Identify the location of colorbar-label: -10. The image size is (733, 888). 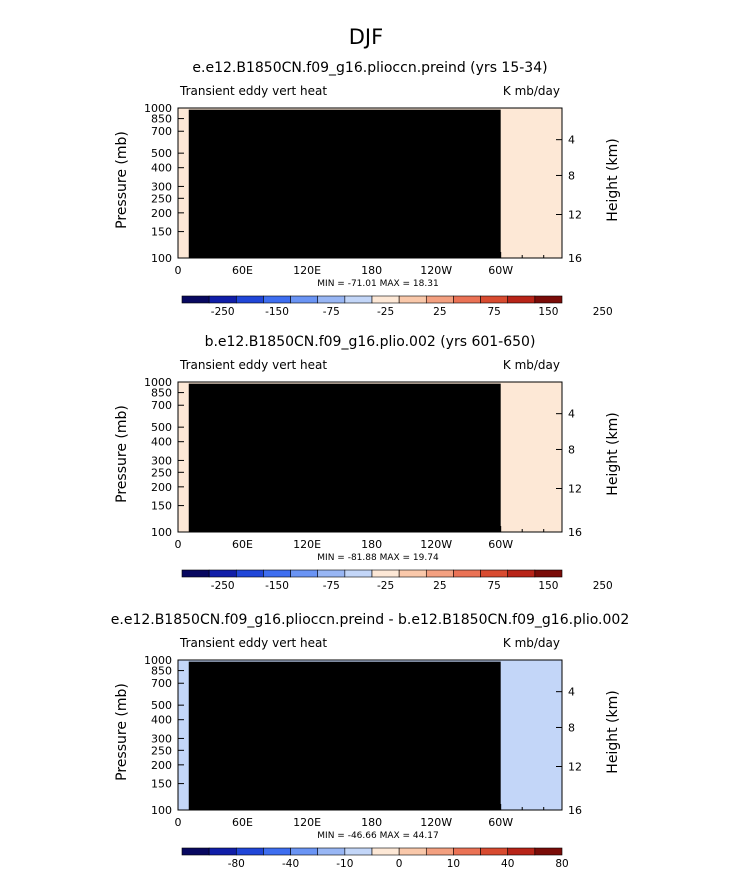
(344, 864).